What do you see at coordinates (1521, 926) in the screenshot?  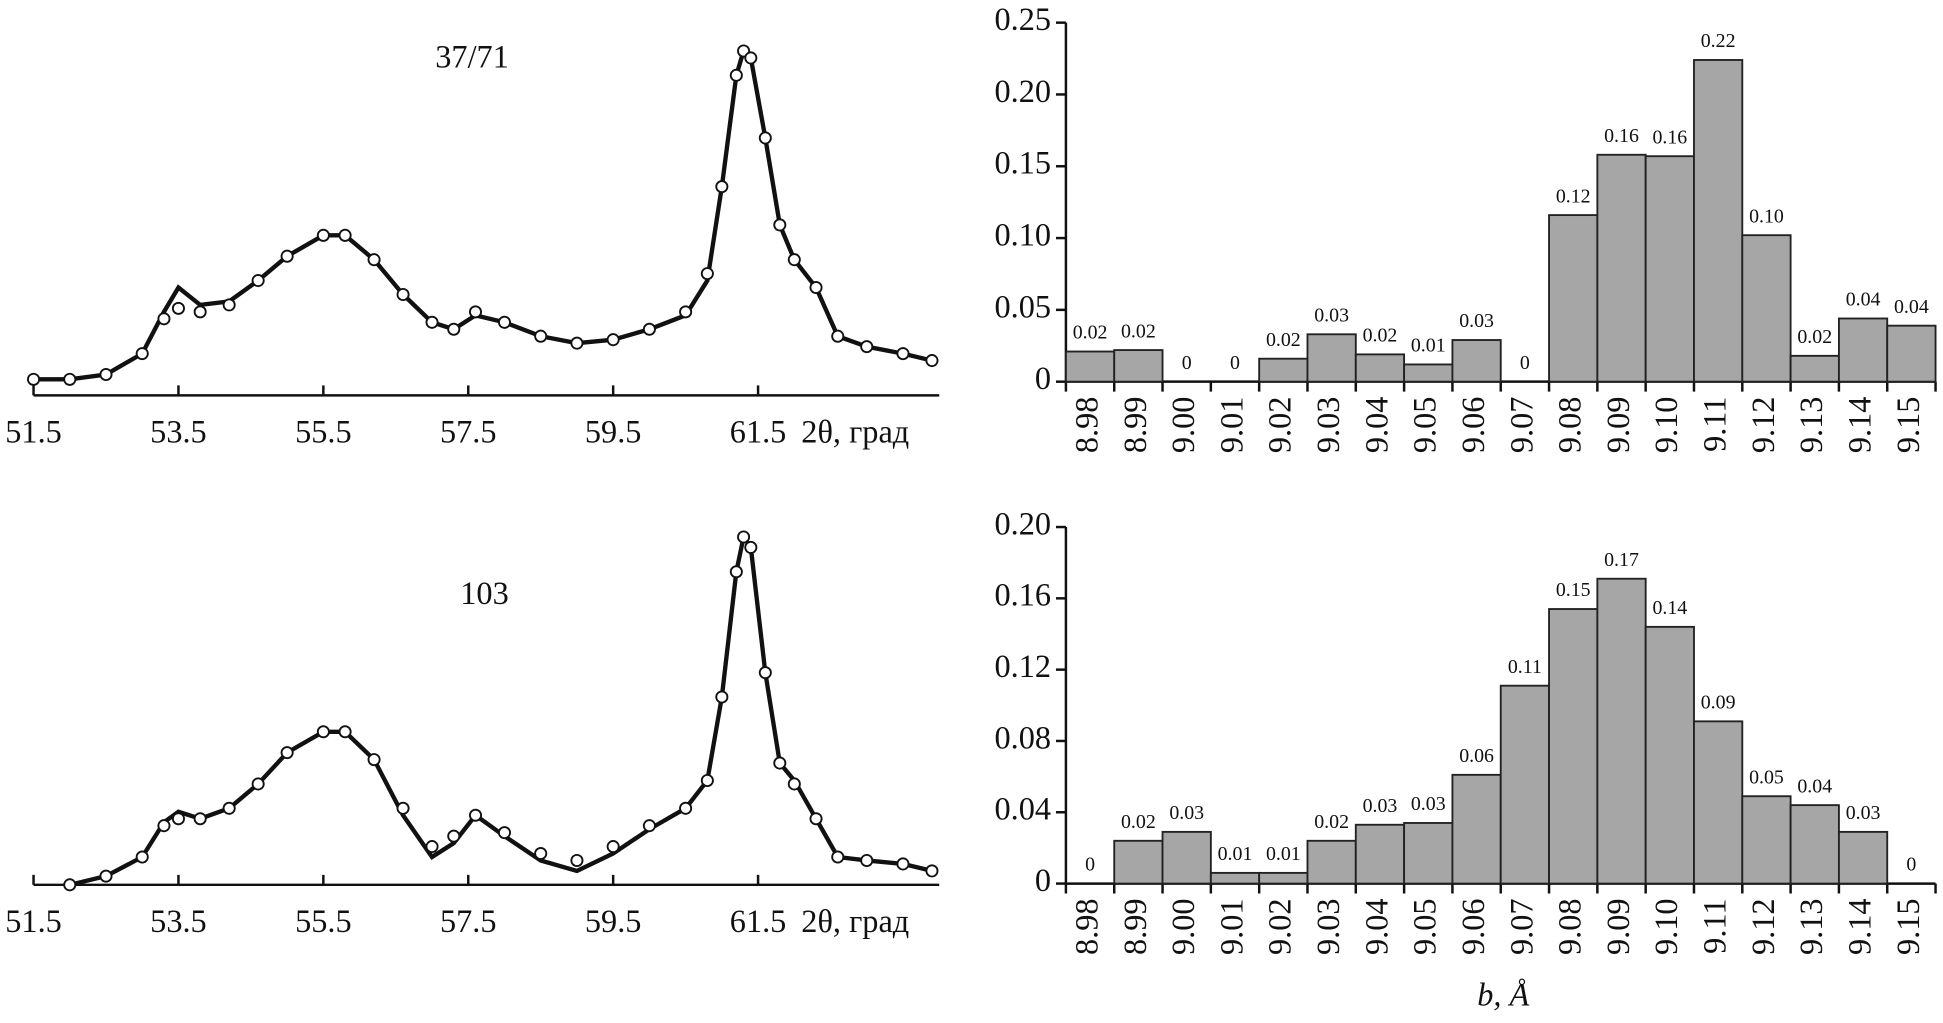 I see `x-tick-label: 9.07` at bounding box center [1521, 926].